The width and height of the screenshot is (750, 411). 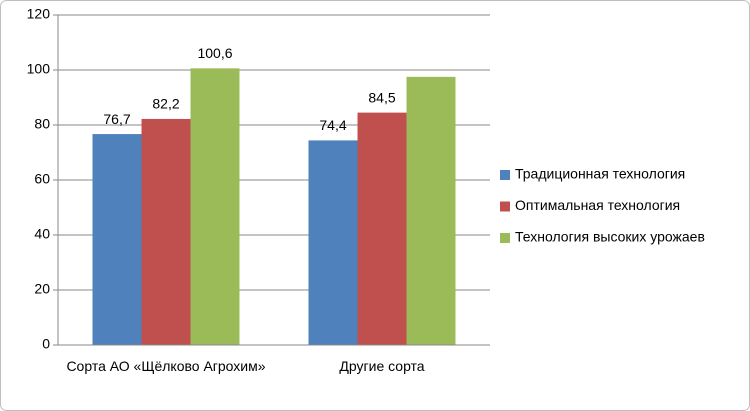 What do you see at coordinates (116, 119) in the screenshot?
I see `data-label: 76,7` at bounding box center [116, 119].